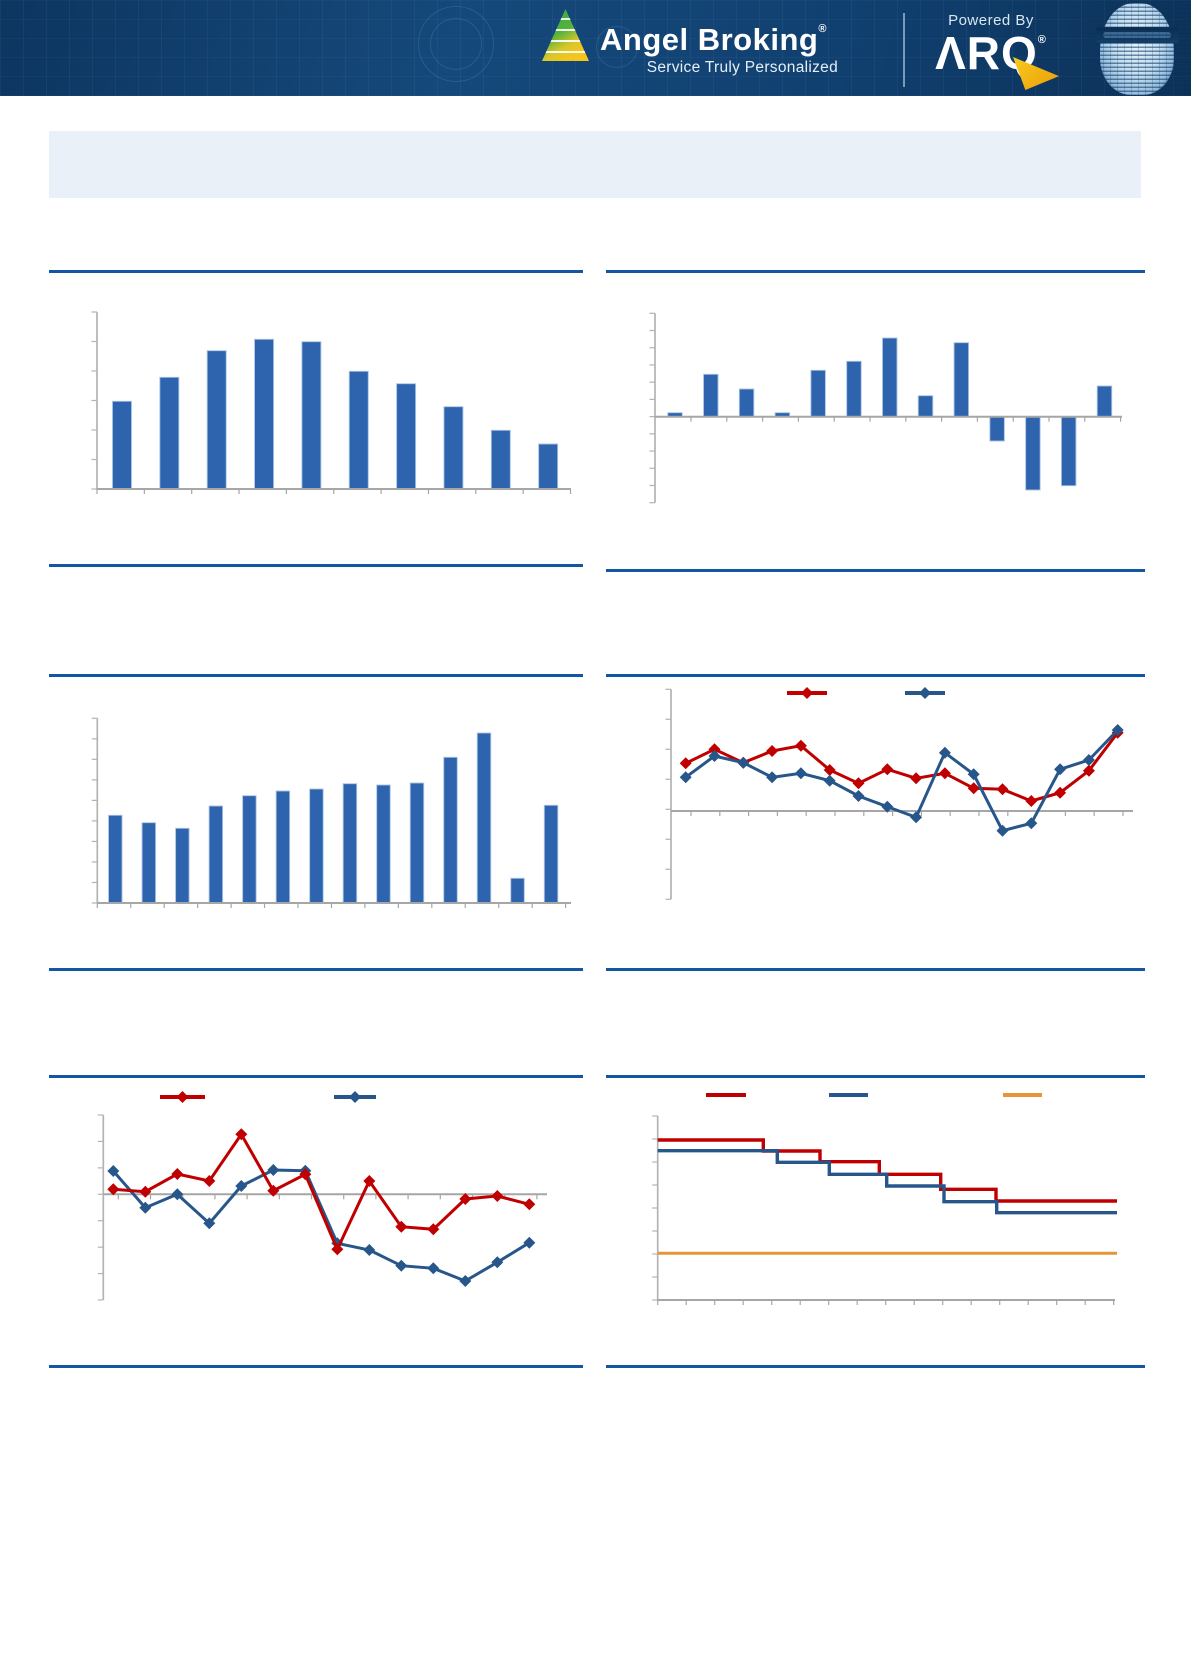 This screenshot has height=1674, width=1191. I want to click on circuit-pattern, so click(595, 48).